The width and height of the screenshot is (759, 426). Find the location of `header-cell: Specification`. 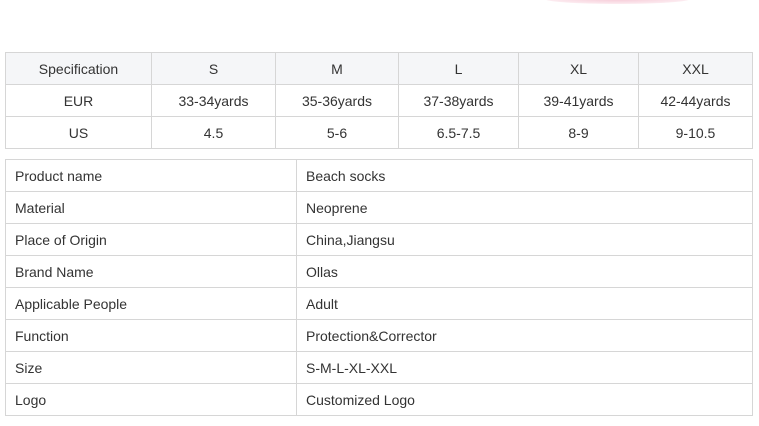

header-cell: Specification is located at coordinates (78, 68).